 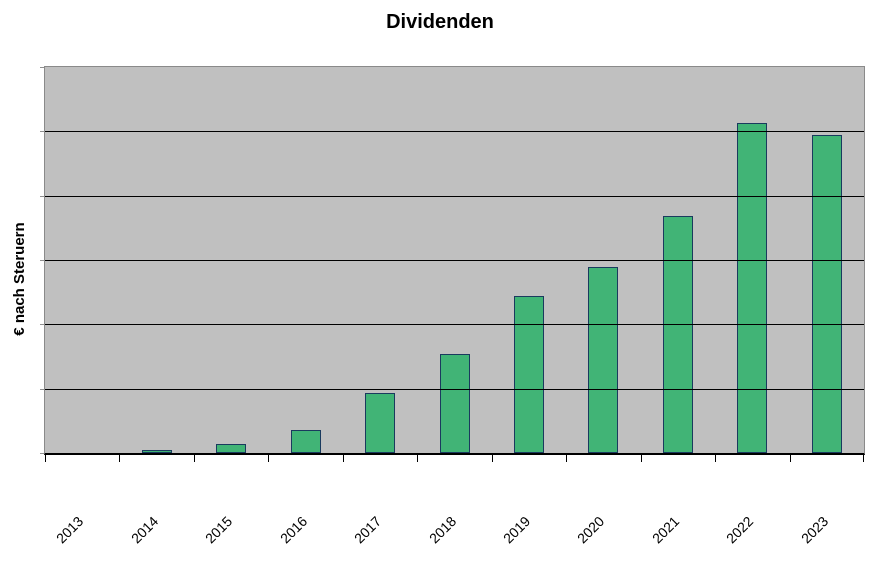 I want to click on x-axis-label-2020: 2020, so click(x=590, y=530).